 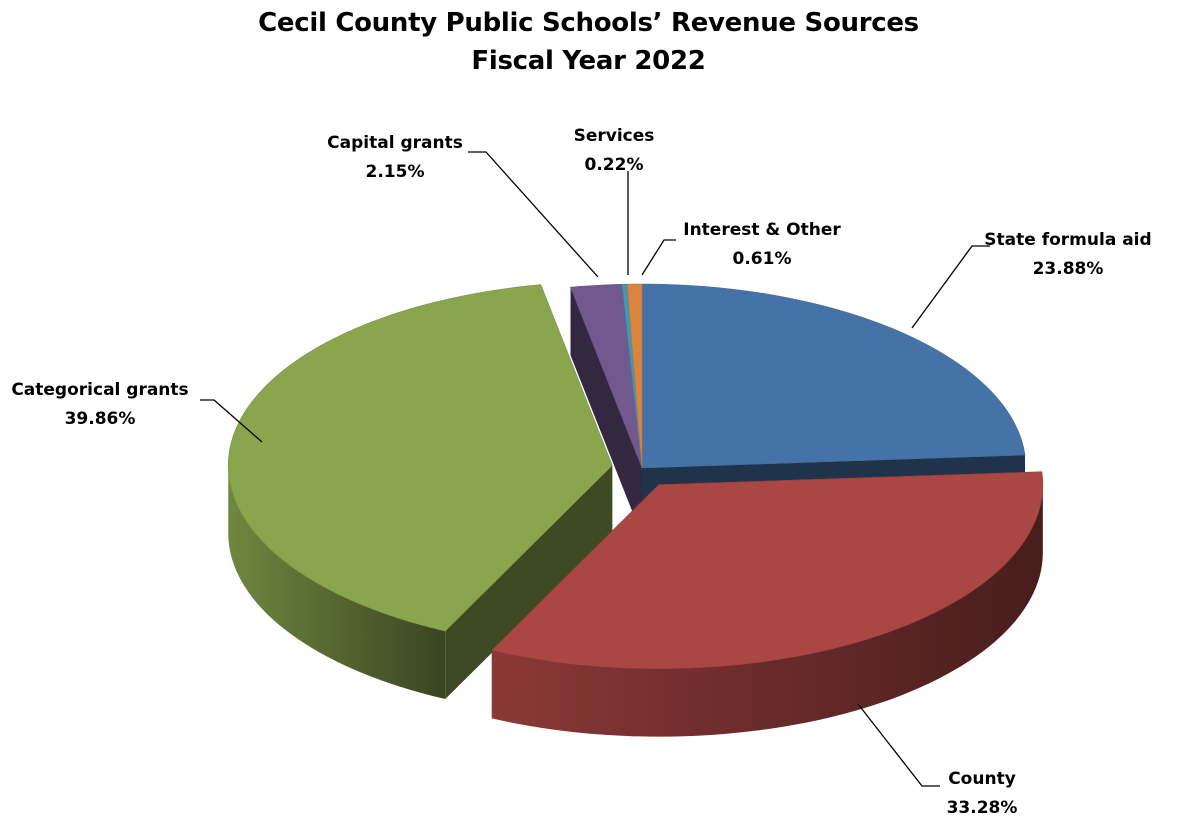 What do you see at coordinates (99, 390) in the screenshot?
I see `slice-label-categorical-grants: Categorical grants` at bounding box center [99, 390].